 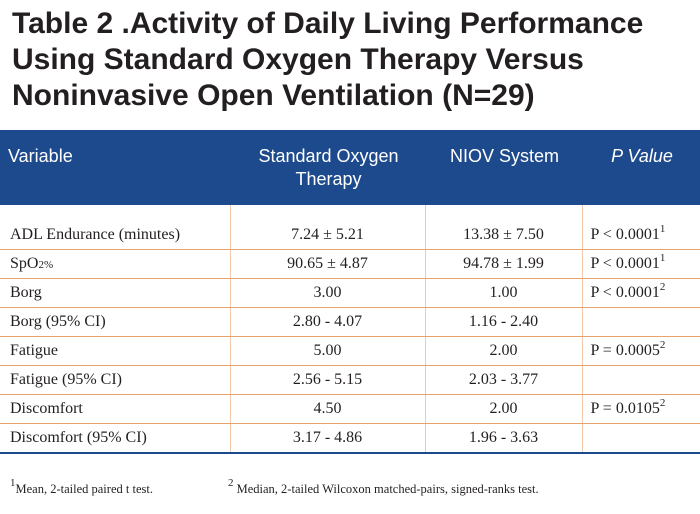 I want to click on cell-standard: 2.80 - 4.07, so click(x=327, y=322).